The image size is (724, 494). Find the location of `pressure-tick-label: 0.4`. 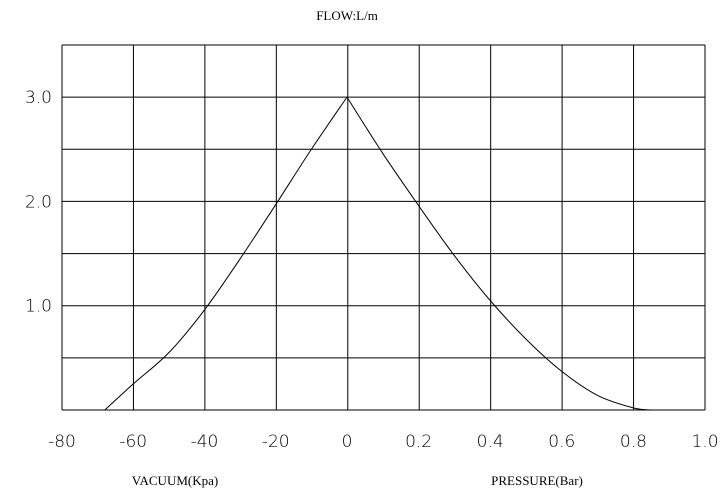

pressure-tick-label: 0.4 is located at coordinates (490, 442).